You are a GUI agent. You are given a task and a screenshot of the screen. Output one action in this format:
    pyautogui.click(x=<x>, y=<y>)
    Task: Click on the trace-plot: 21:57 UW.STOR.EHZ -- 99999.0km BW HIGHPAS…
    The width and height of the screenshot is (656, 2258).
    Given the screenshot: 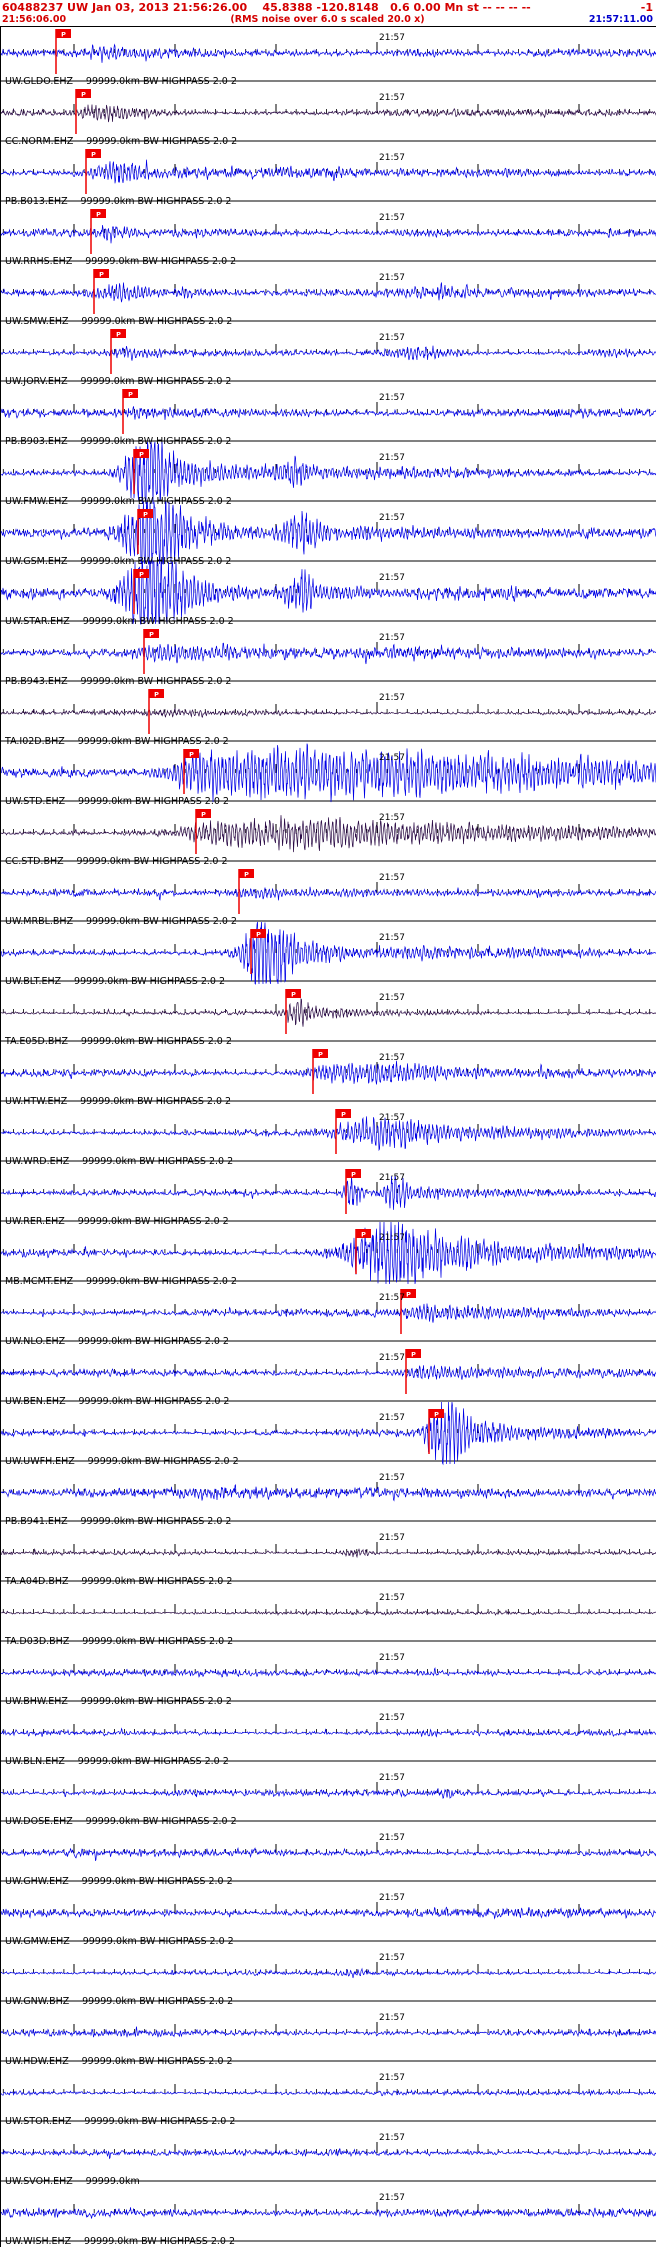 What is the action you would take?
    pyautogui.click(x=328, y=2097)
    